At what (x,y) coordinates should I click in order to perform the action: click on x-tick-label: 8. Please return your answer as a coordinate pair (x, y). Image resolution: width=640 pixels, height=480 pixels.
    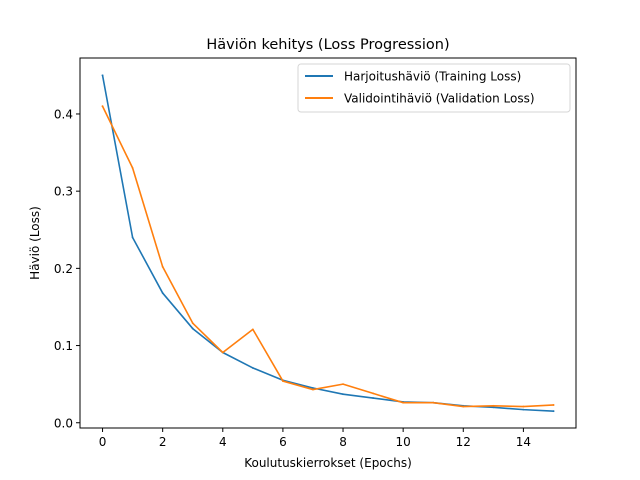
    Looking at the image, I should click on (343, 442).